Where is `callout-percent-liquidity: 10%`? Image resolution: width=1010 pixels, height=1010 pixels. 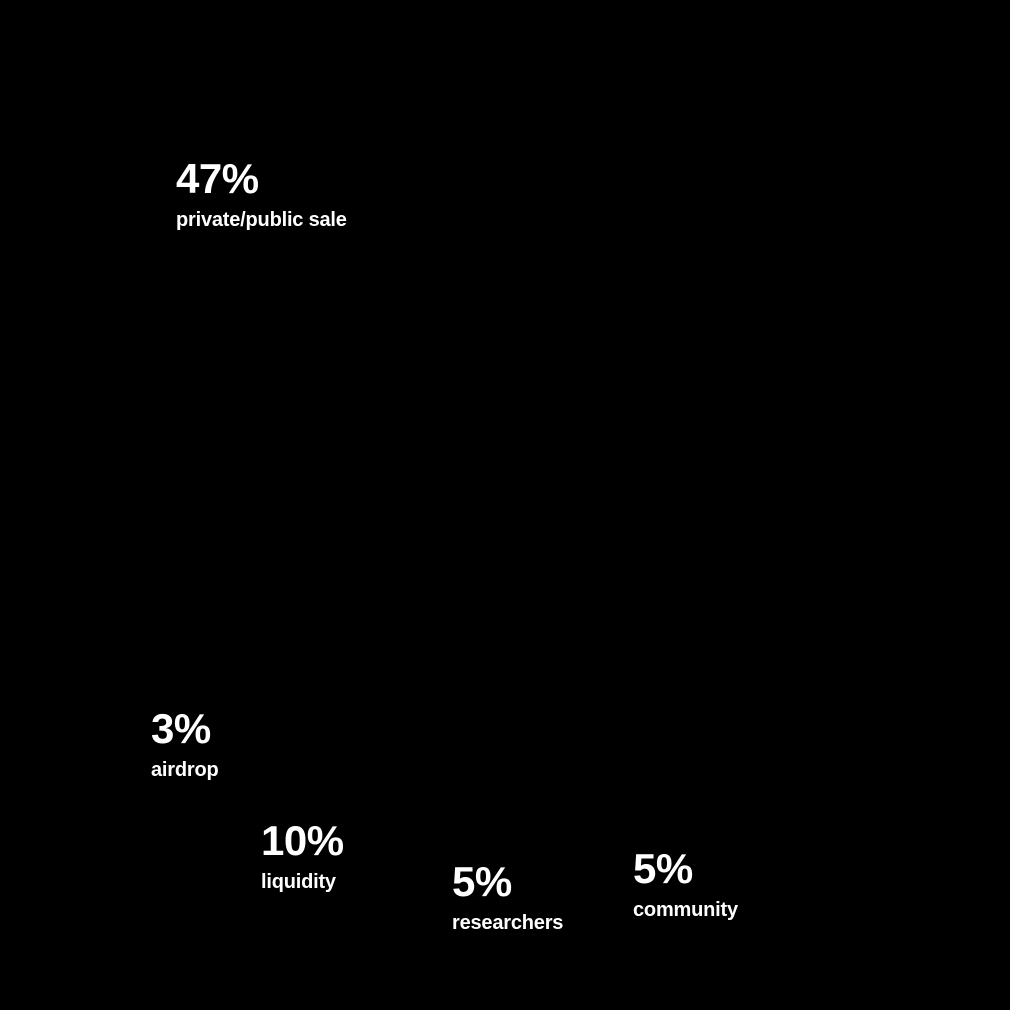 callout-percent-liquidity: 10% is located at coordinates (302, 840).